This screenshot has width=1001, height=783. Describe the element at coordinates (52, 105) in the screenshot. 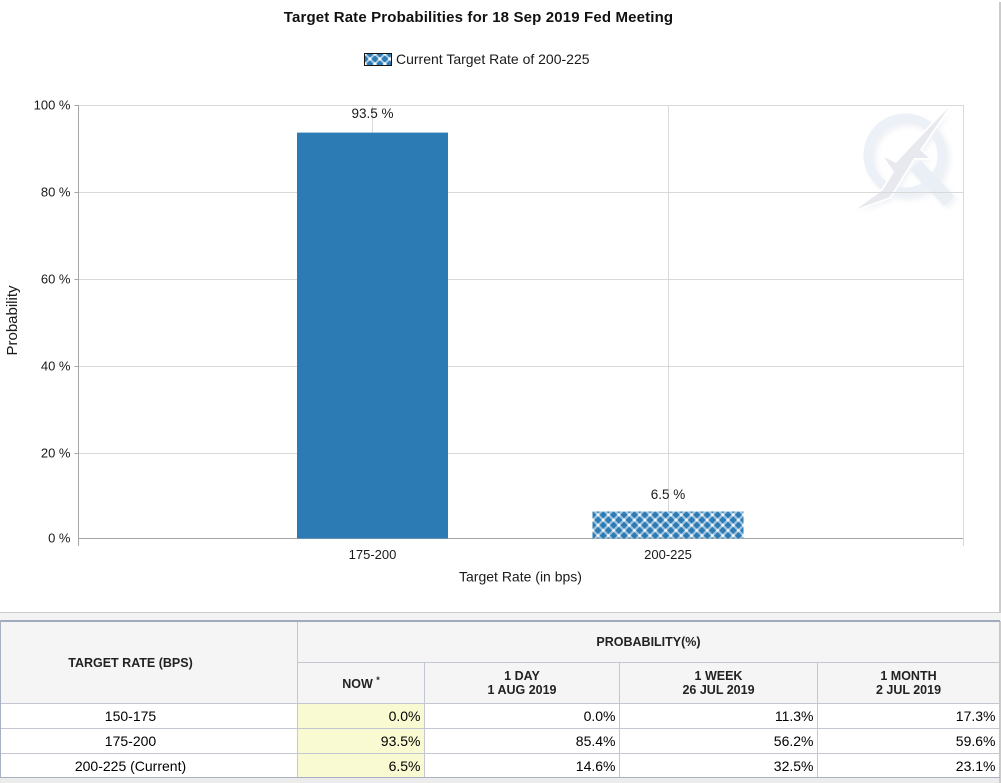

I see `svg-text: 100 %` at that location.